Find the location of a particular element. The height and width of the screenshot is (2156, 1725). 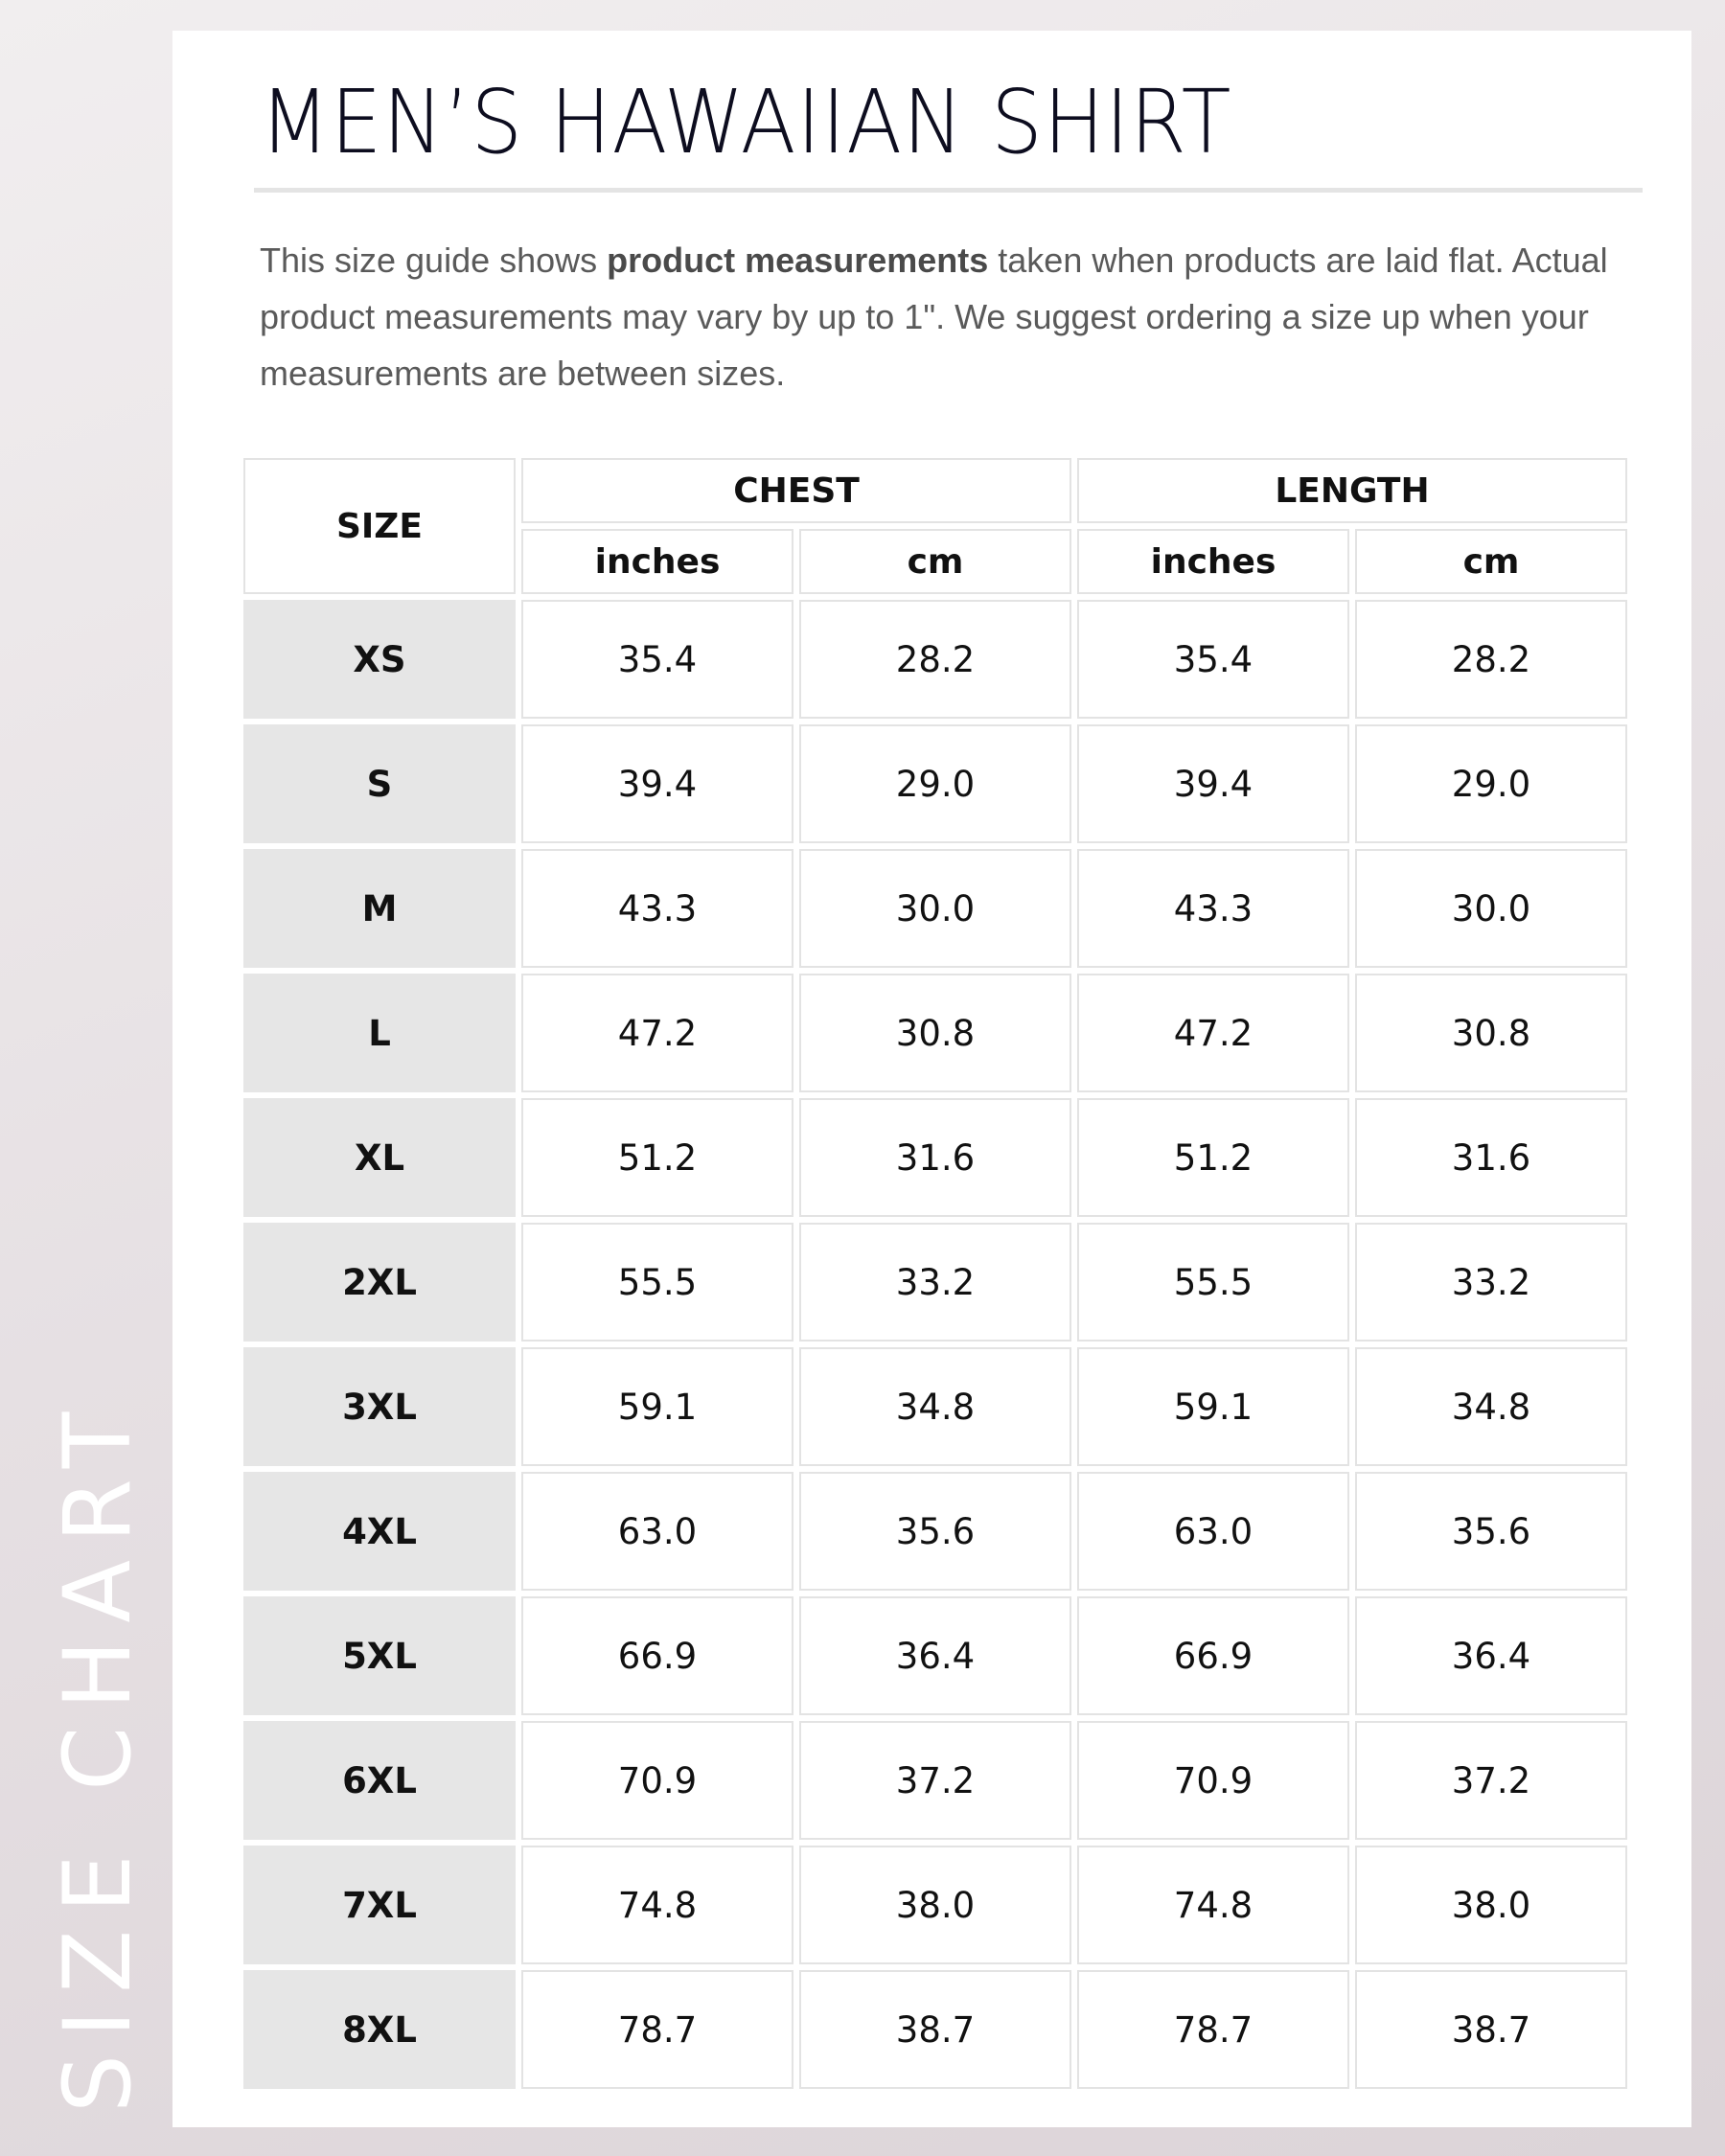

table-row: 3XL 59.1 34.8 59.1 34.8 is located at coordinates (935, 1406).